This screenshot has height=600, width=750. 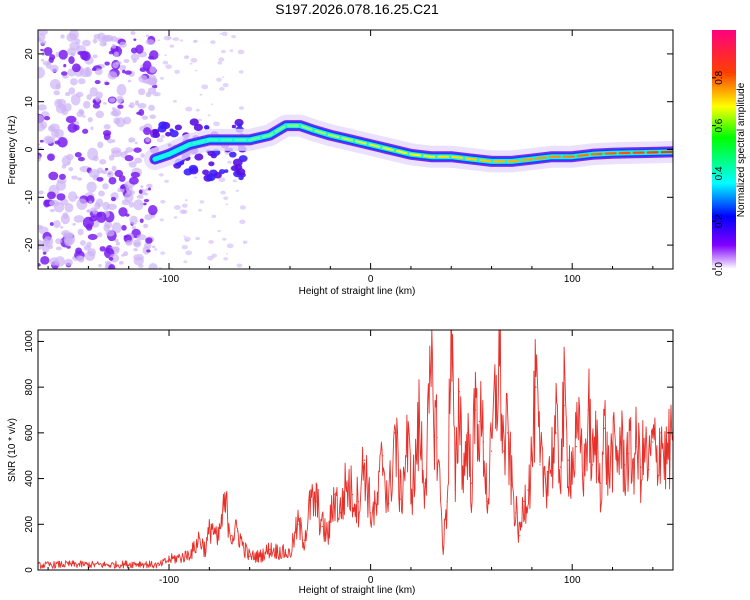 What do you see at coordinates (29, 149) in the screenshot?
I see `top-y-tick-label: 0` at bounding box center [29, 149].